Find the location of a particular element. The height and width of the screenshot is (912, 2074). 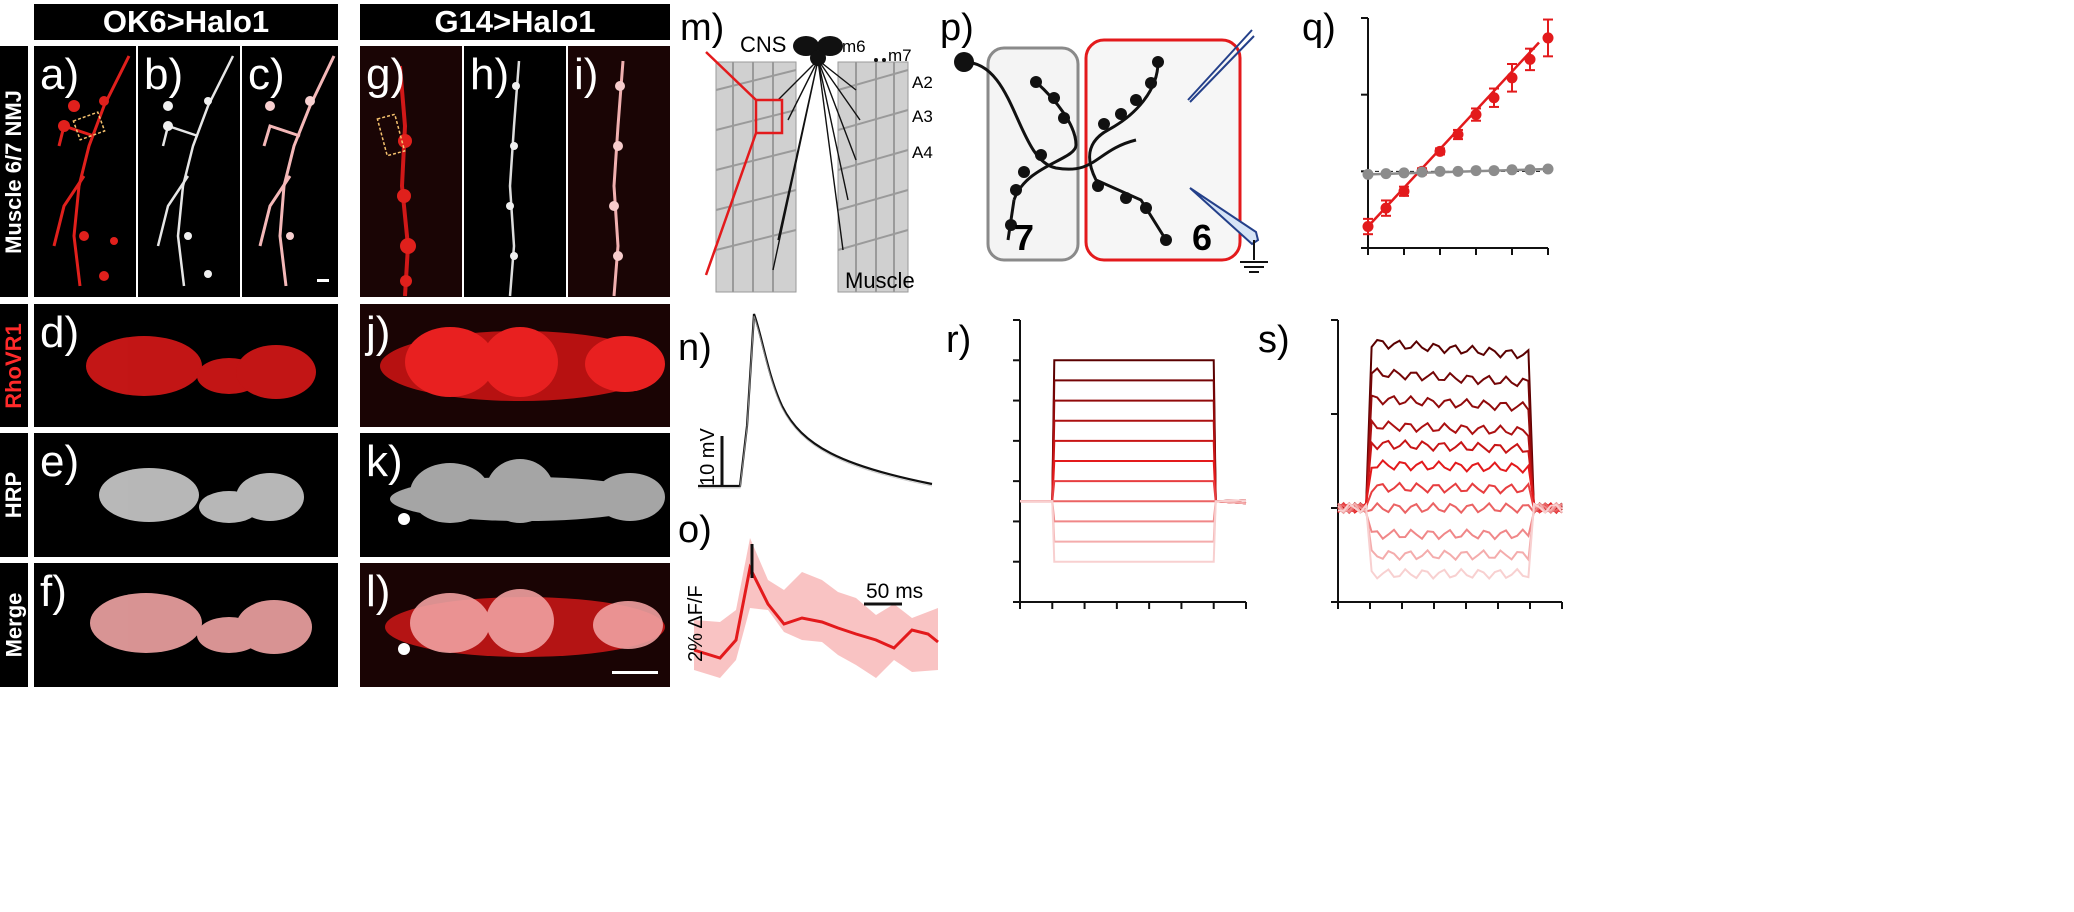

header-g14: G14>Halo1 is located at coordinates (515, 22).